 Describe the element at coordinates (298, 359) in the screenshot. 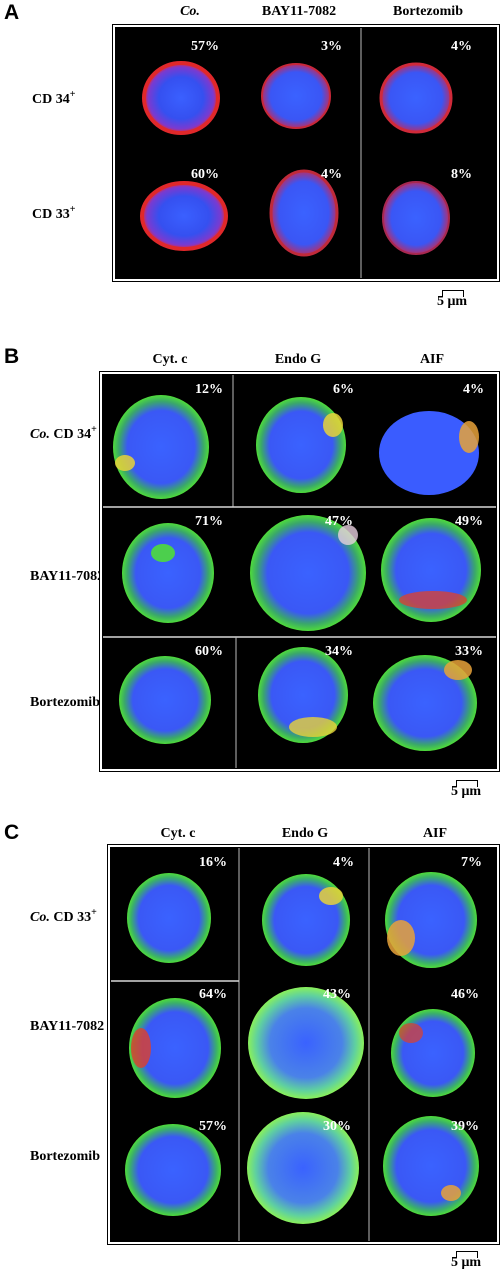

I see `panel-b-col-endog: Endo G` at that location.